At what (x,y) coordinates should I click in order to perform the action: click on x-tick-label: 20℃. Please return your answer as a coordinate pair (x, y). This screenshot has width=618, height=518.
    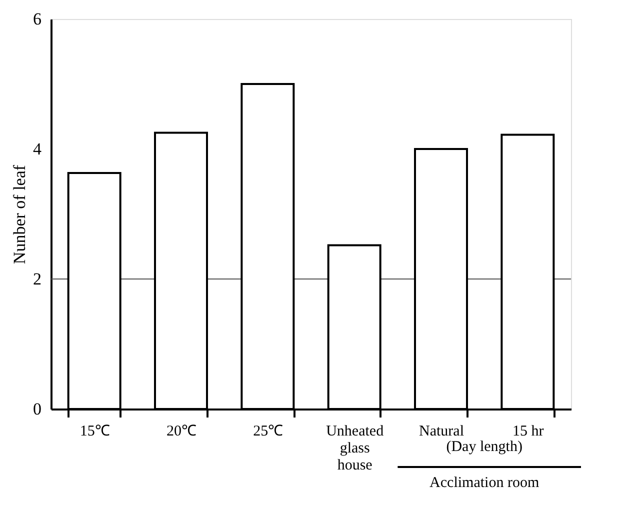
    Looking at the image, I should click on (181, 432).